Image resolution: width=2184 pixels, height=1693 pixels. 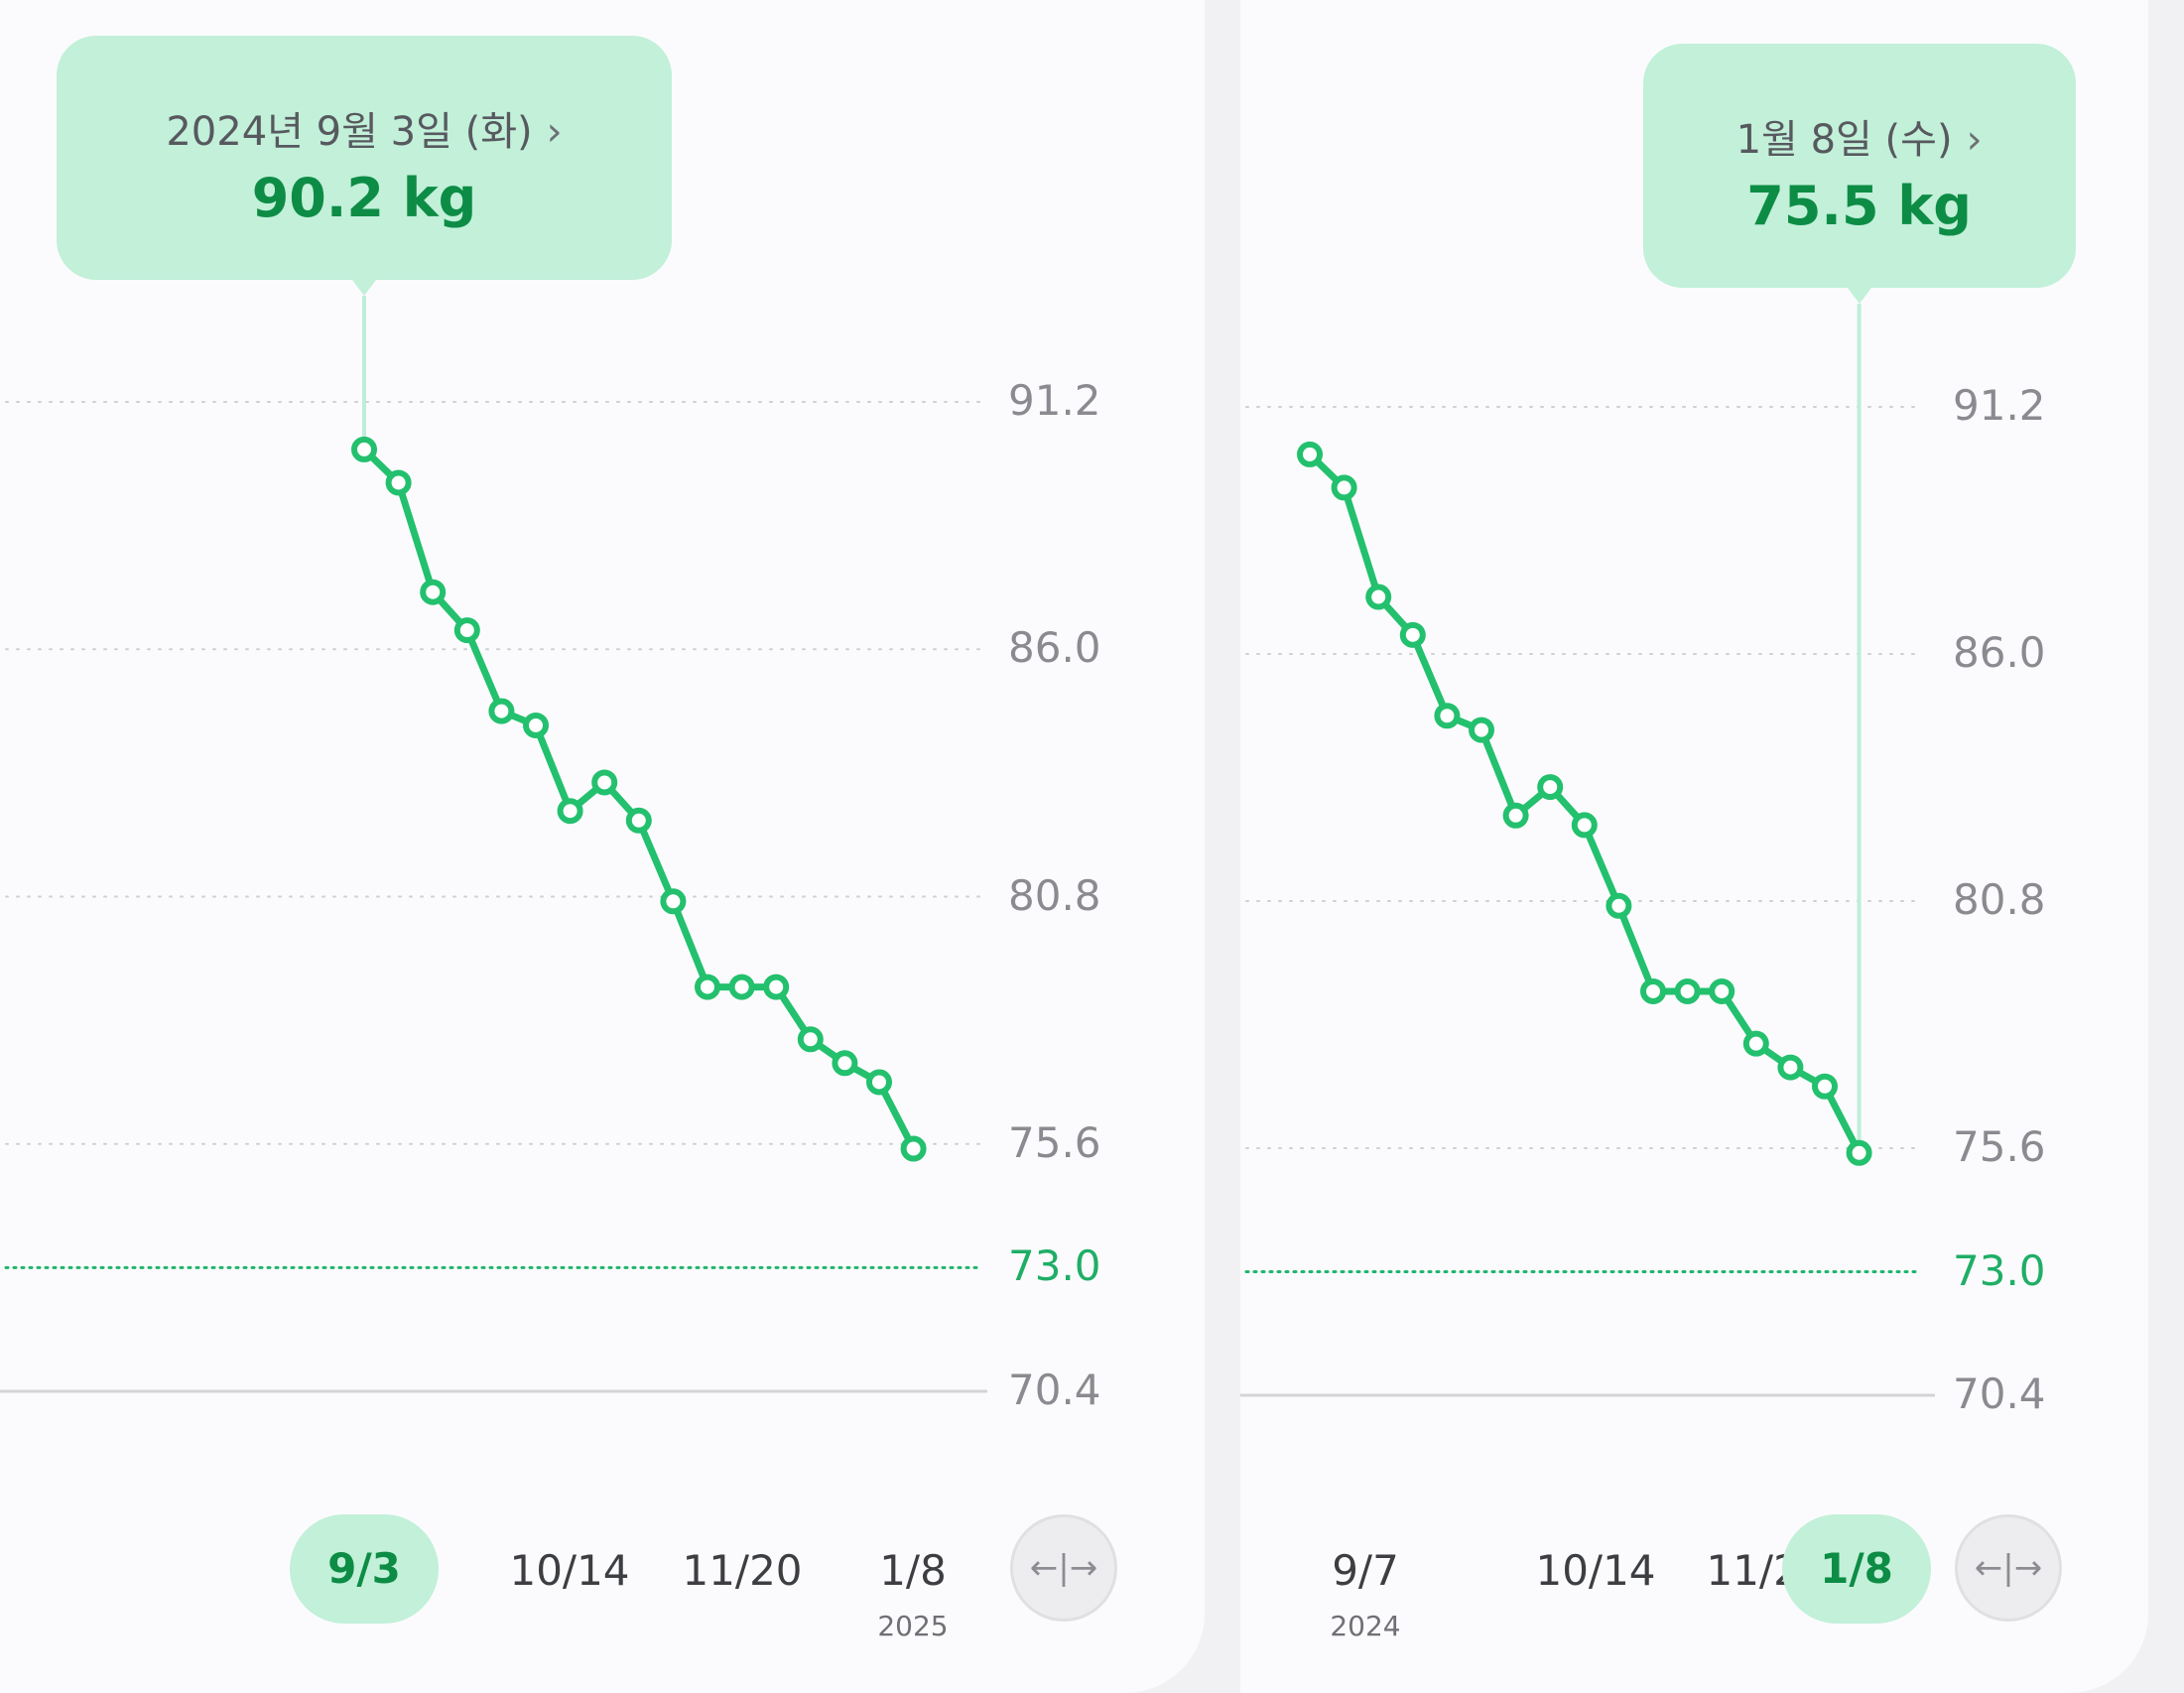 I want to click on x-tick-selected: 1/8, so click(x=1856, y=1569).